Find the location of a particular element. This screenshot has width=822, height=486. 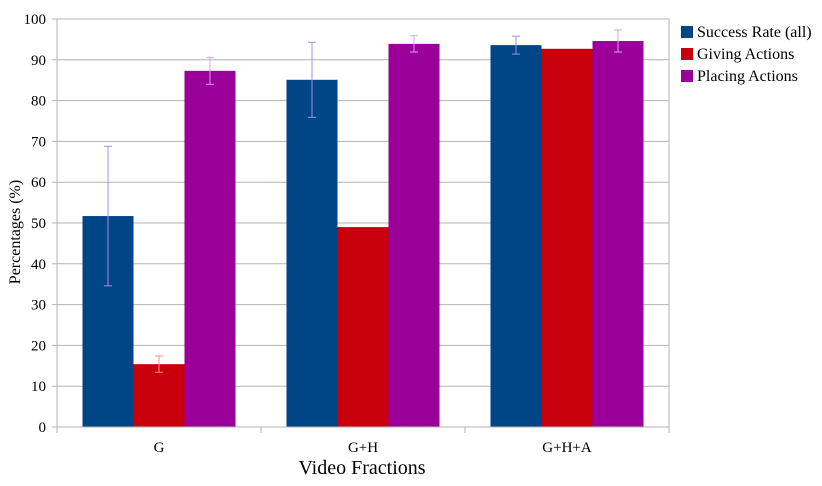

legend-label-1: Giving Actions is located at coordinates (745, 54).